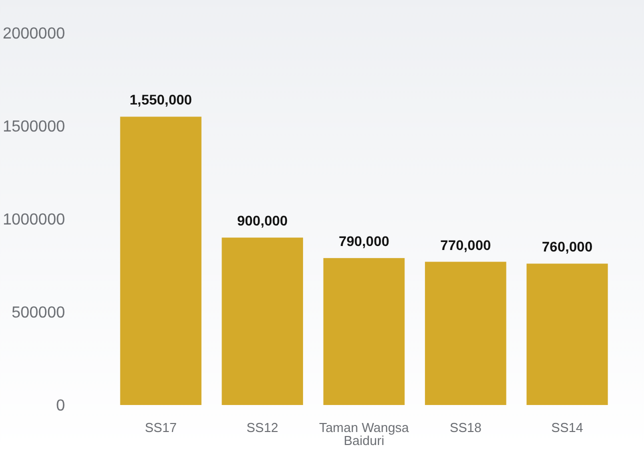  Describe the element at coordinates (160, 427) in the screenshot. I see `x-tick-label: SS17` at that location.